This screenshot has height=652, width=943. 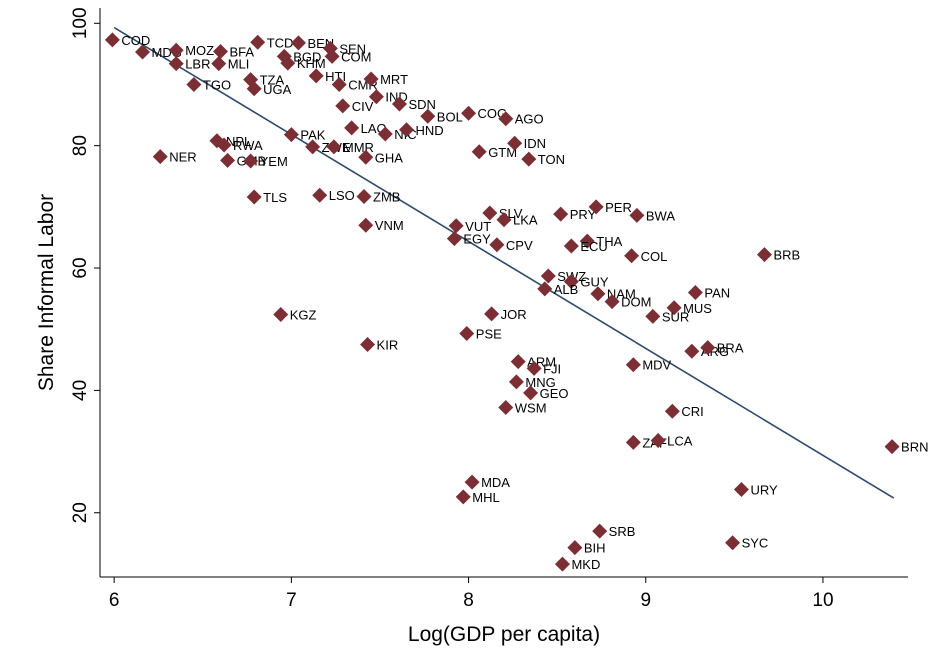 I want to click on data-point-vnm: VNM, so click(x=381, y=225).